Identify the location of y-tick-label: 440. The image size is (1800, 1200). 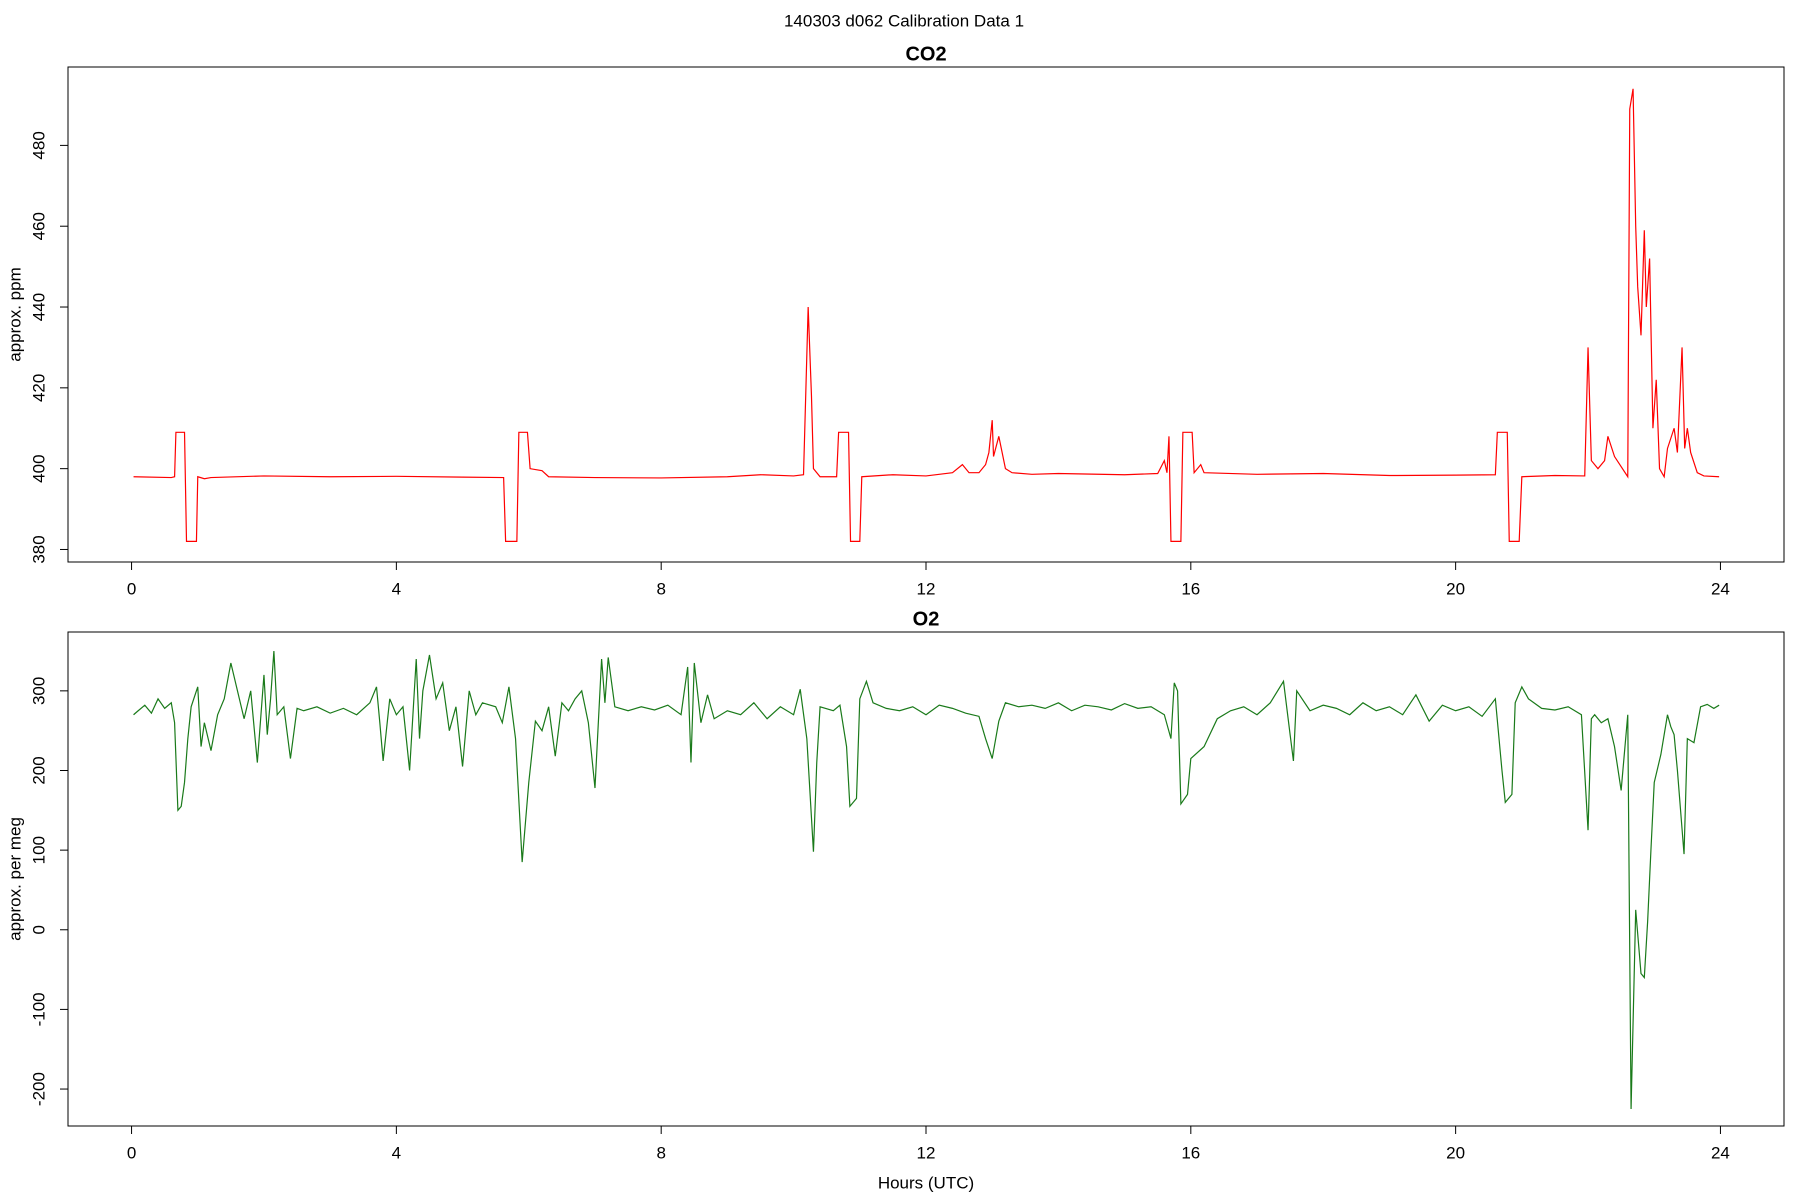
(38, 307).